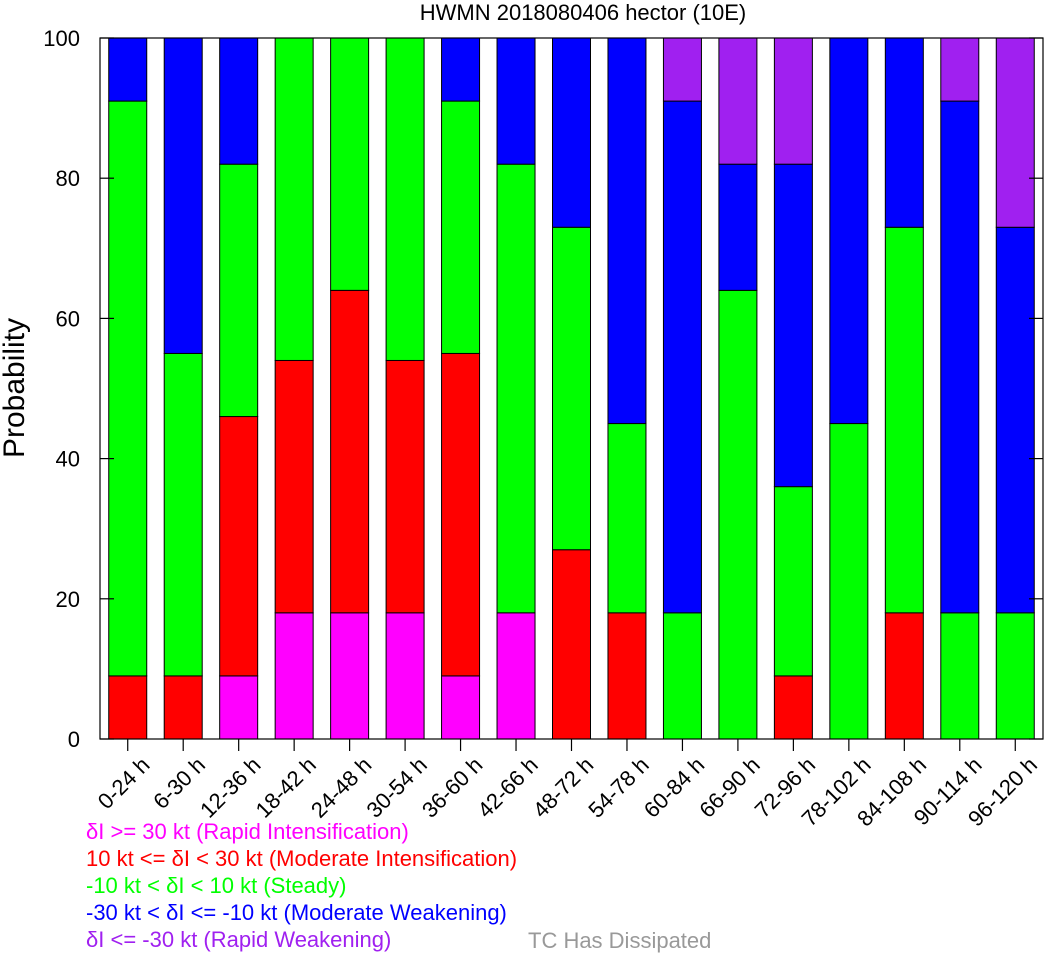 The image size is (1057, 959). Describe the element at coordinates (230, 787) in the screenshot. I see `x-tick-label: 12-36 h` at that location.